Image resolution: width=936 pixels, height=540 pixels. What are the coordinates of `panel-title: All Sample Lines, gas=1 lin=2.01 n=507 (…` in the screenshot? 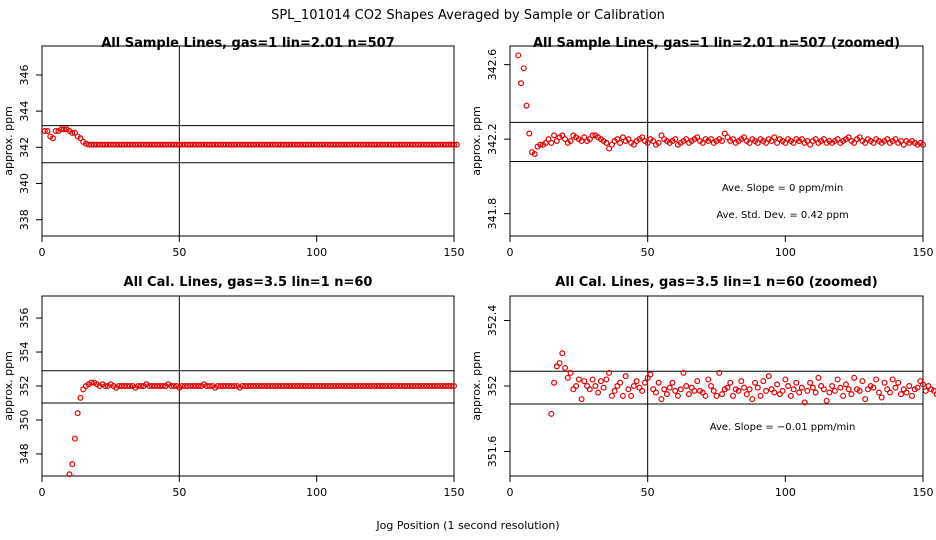 It's located at (716, 43).